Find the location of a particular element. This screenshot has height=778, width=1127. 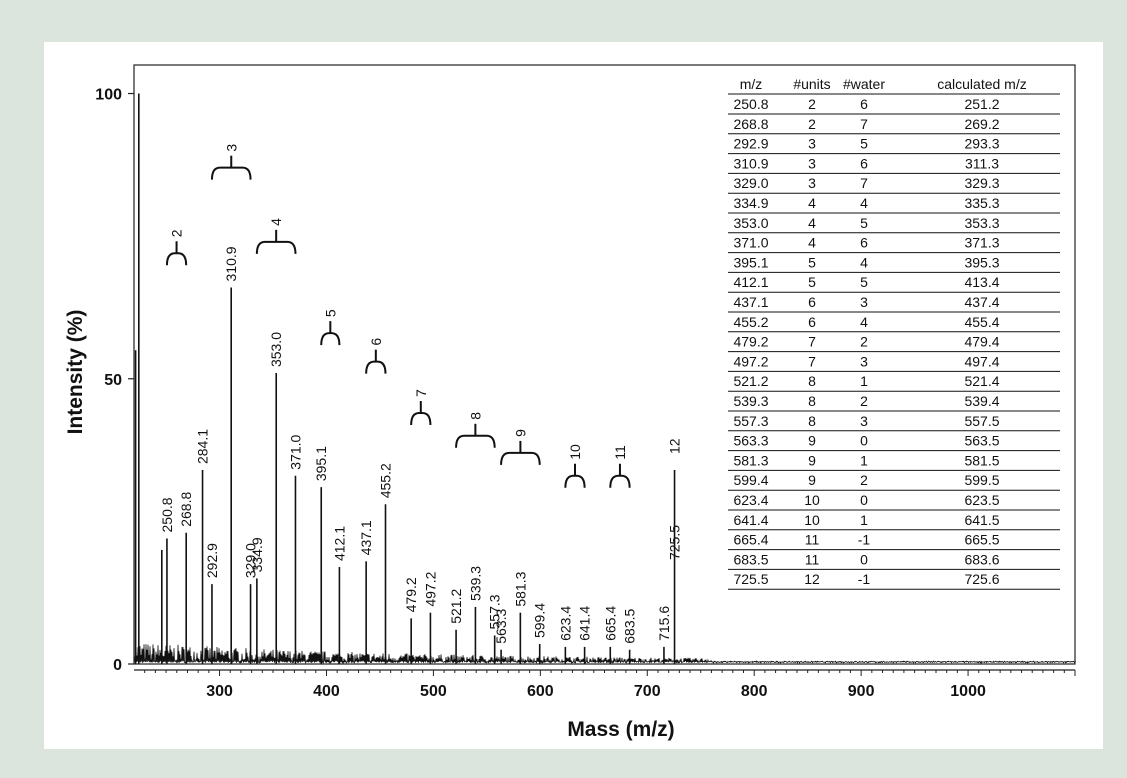

table-cell: 12 is located at coordinates (812, 579).